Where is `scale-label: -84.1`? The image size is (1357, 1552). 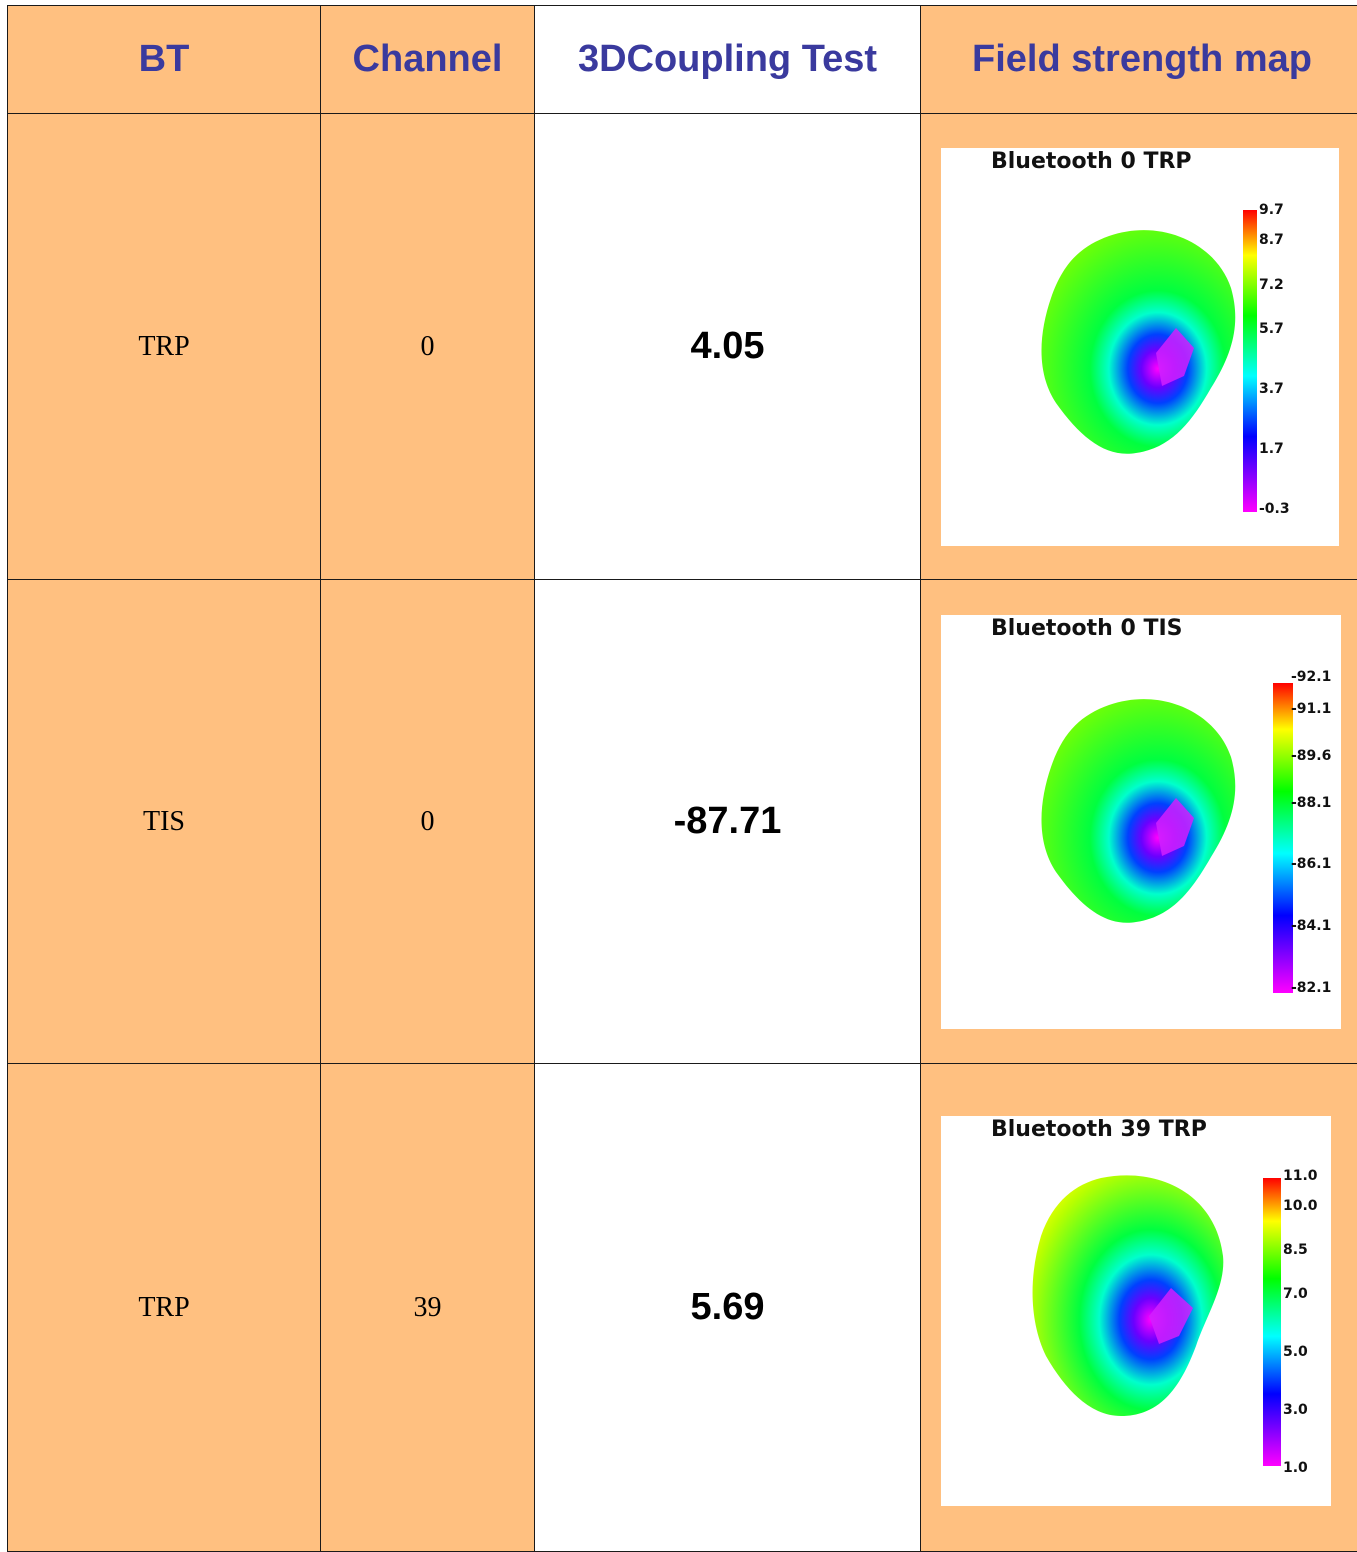 scale-label: -84.1 is located at coordinates (1311, 926).